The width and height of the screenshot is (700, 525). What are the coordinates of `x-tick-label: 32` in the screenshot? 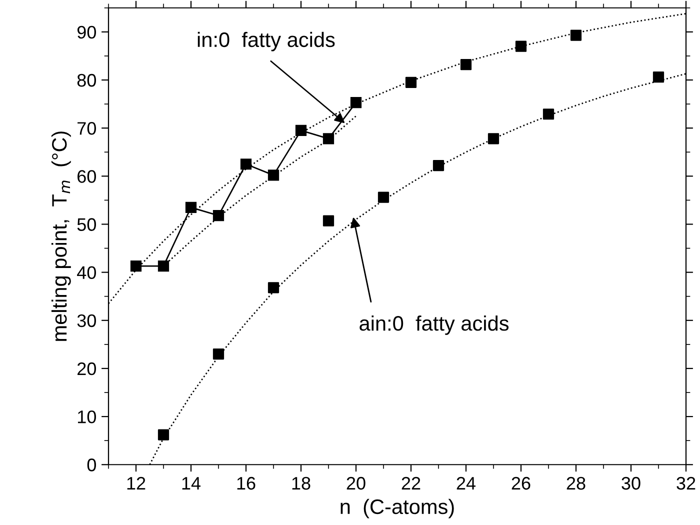 It's located at (686, 483).